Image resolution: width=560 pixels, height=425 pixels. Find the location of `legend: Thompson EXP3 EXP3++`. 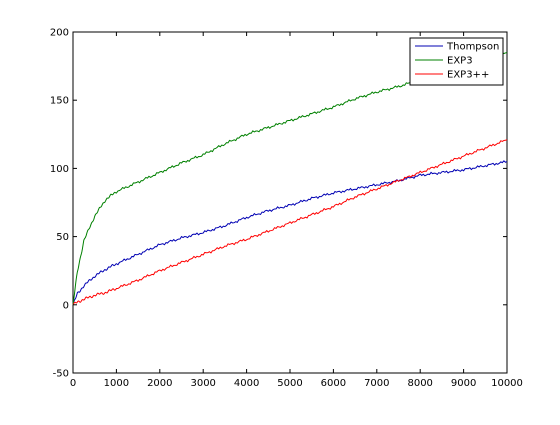

legend: Thompson EXP3 EXP3++ is located at coordinates (456, 61).